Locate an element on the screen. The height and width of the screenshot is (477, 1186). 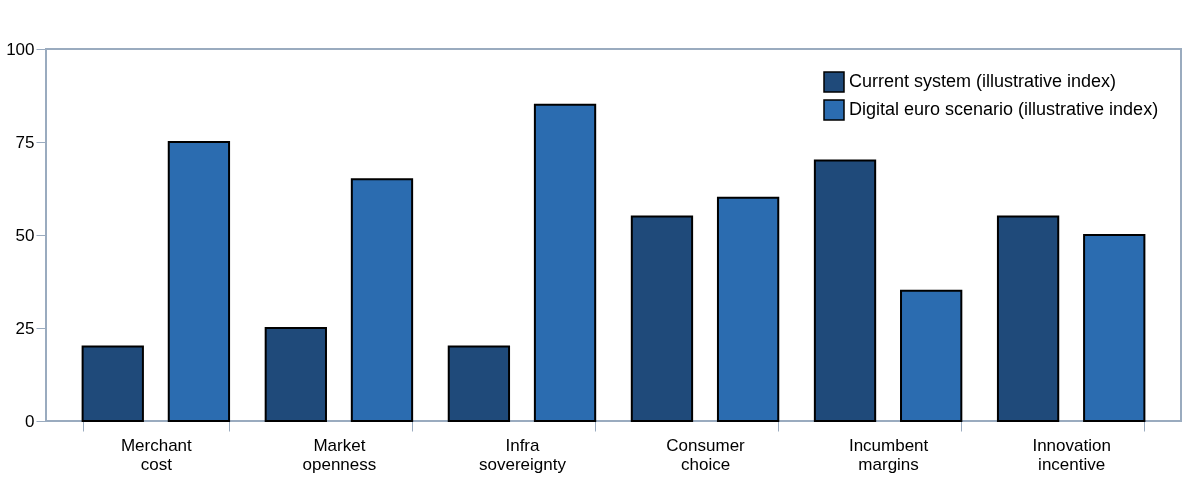
y-tick-label: 75 is located at coordinates (25, 142).